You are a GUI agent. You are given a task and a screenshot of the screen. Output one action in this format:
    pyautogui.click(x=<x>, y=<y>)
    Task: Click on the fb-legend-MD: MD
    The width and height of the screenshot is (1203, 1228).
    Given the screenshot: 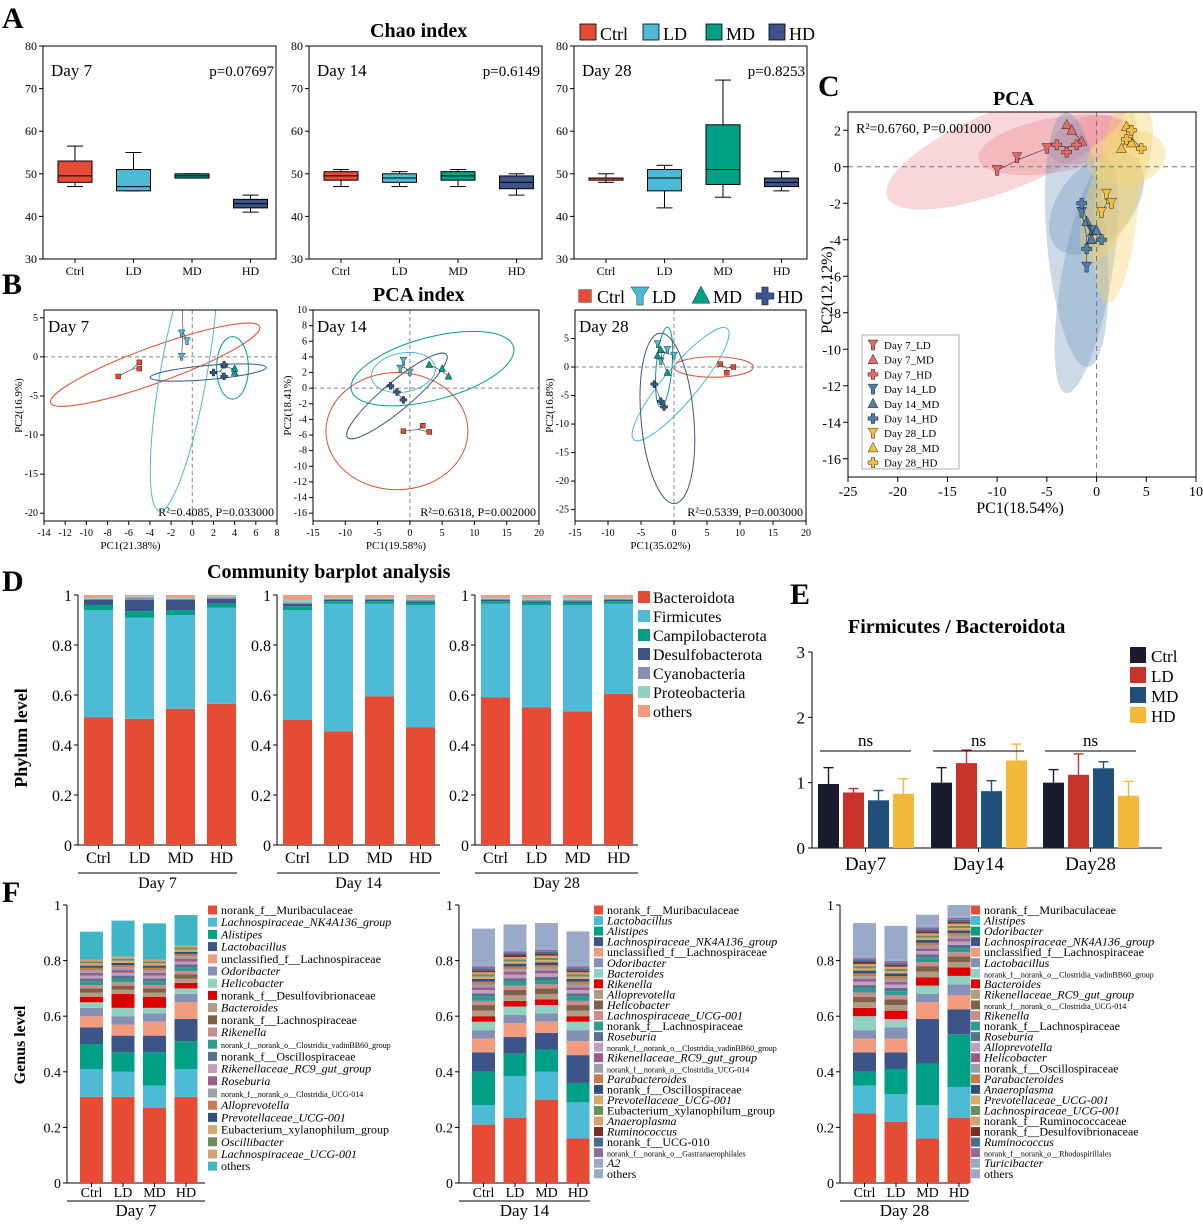 What is the action you would take?
    pyautogui.click(x=1164, y=696)
    